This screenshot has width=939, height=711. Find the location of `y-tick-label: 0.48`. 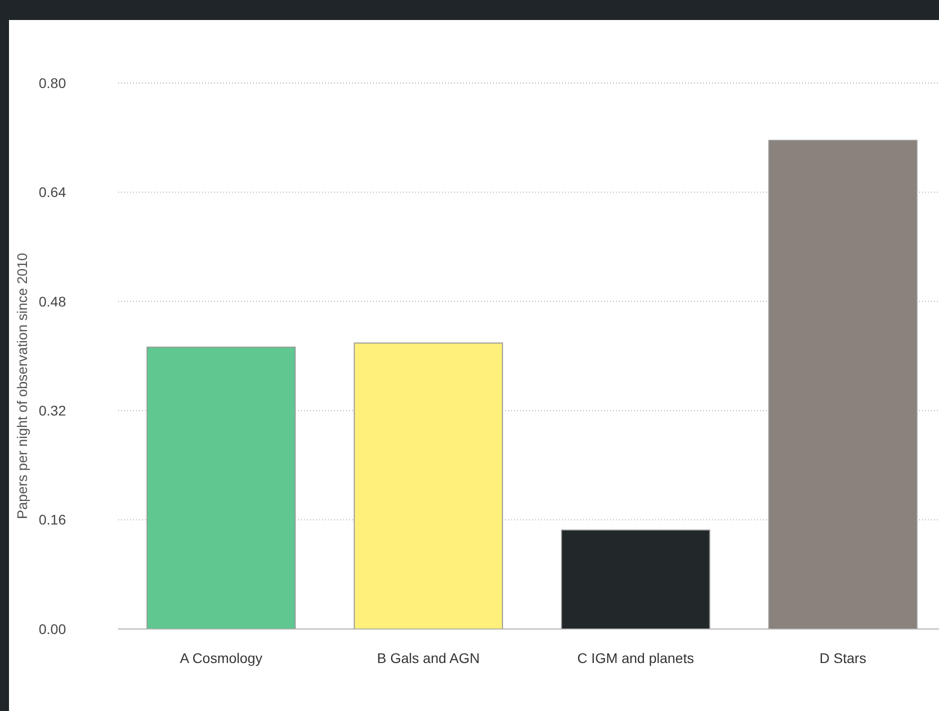

y-tick-label: 0.48 is located at coordinates (52, 301).